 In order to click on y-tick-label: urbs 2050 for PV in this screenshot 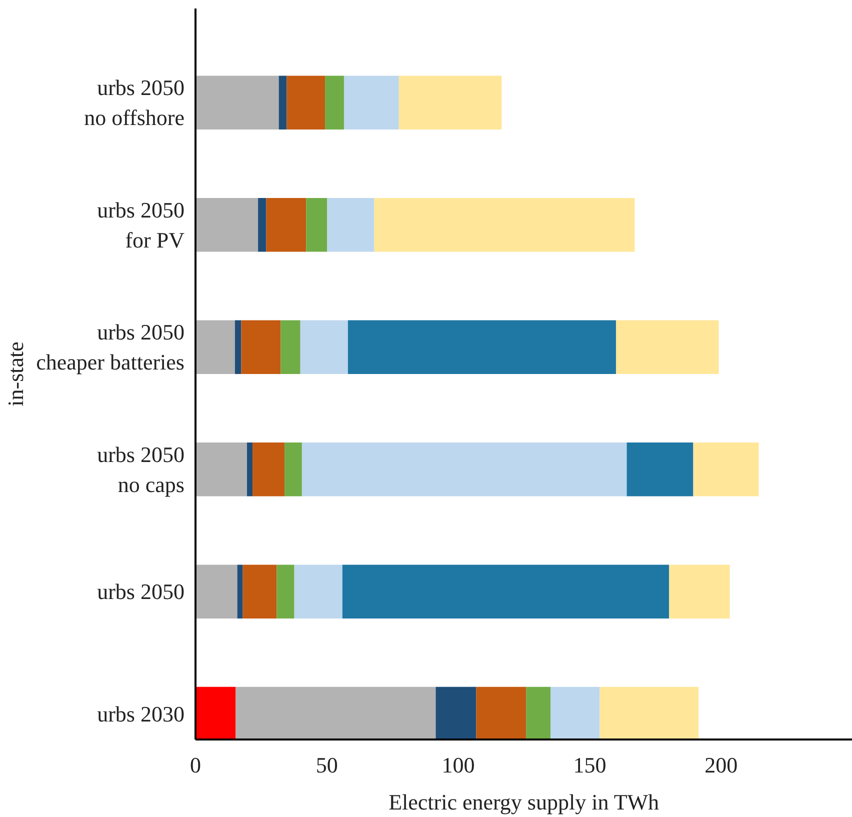, I will do `click(141, 224)`.